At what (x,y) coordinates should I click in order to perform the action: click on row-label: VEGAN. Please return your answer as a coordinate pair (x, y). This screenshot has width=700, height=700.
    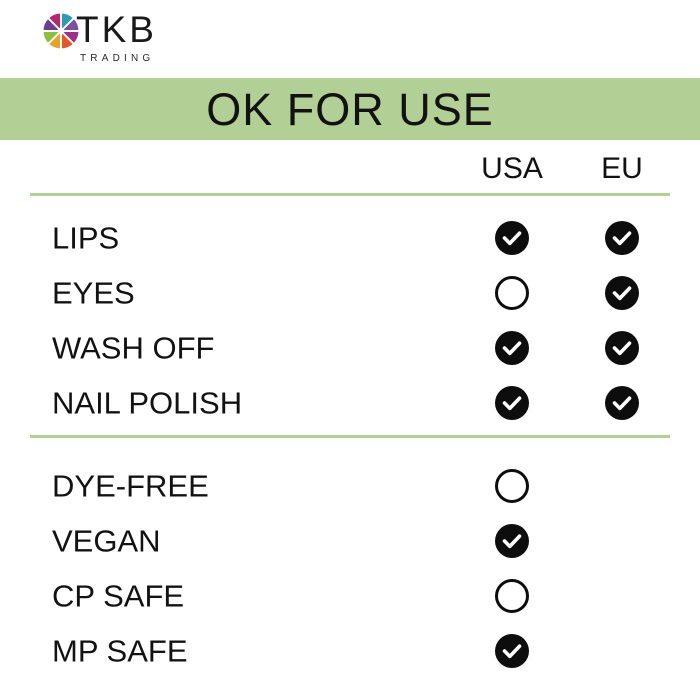
    Looking at the image, I should click on (106, 540).